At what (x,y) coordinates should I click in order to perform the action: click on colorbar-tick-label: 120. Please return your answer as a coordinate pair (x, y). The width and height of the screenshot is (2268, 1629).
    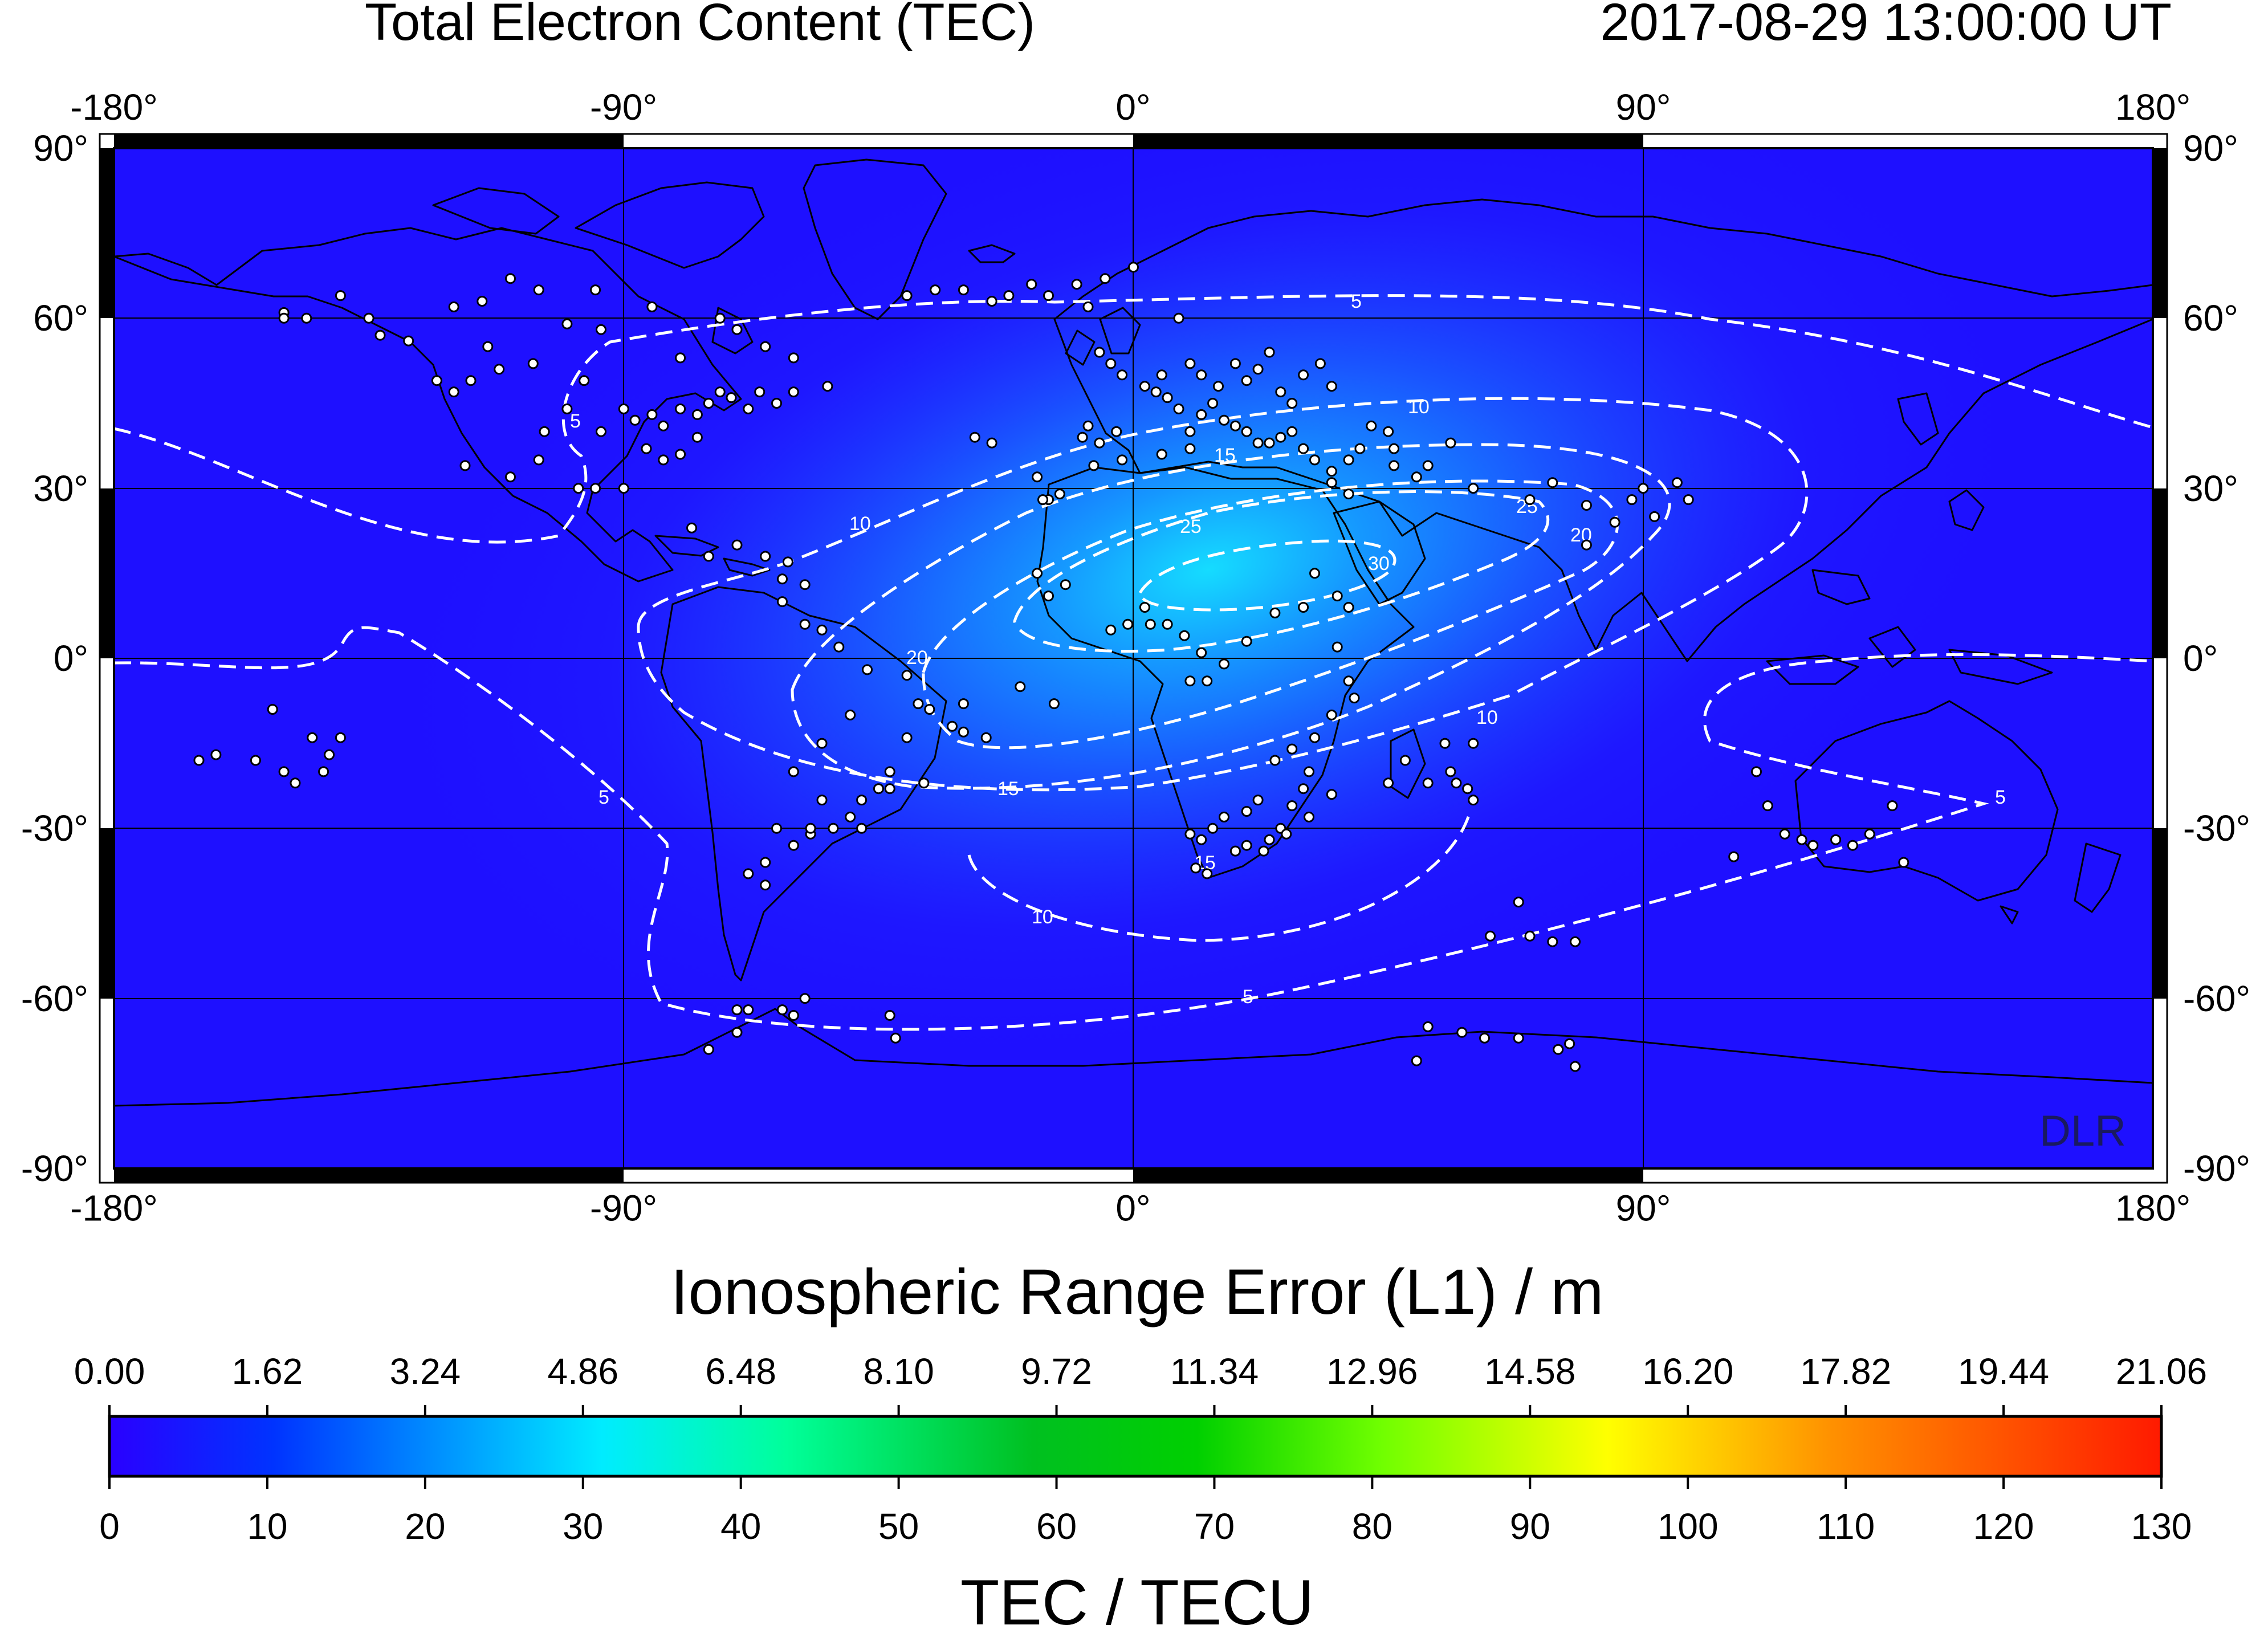
    Looking at the image, I should click on (2003, 1526).